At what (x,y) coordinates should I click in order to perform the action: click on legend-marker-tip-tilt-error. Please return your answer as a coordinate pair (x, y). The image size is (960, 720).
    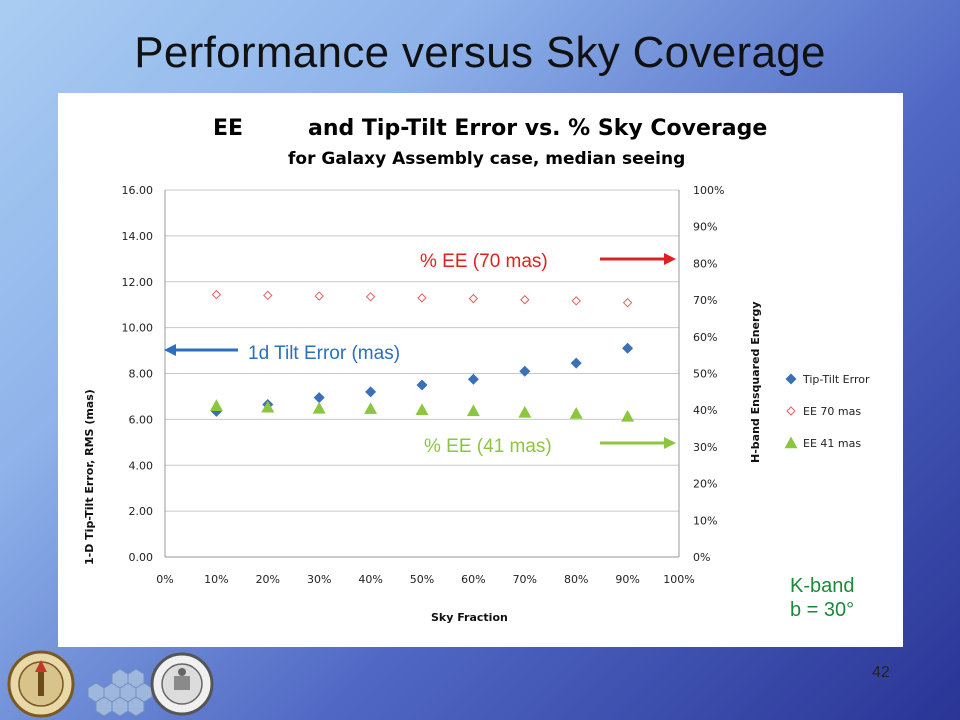
    Looking at the image, I should click on (791, 379).